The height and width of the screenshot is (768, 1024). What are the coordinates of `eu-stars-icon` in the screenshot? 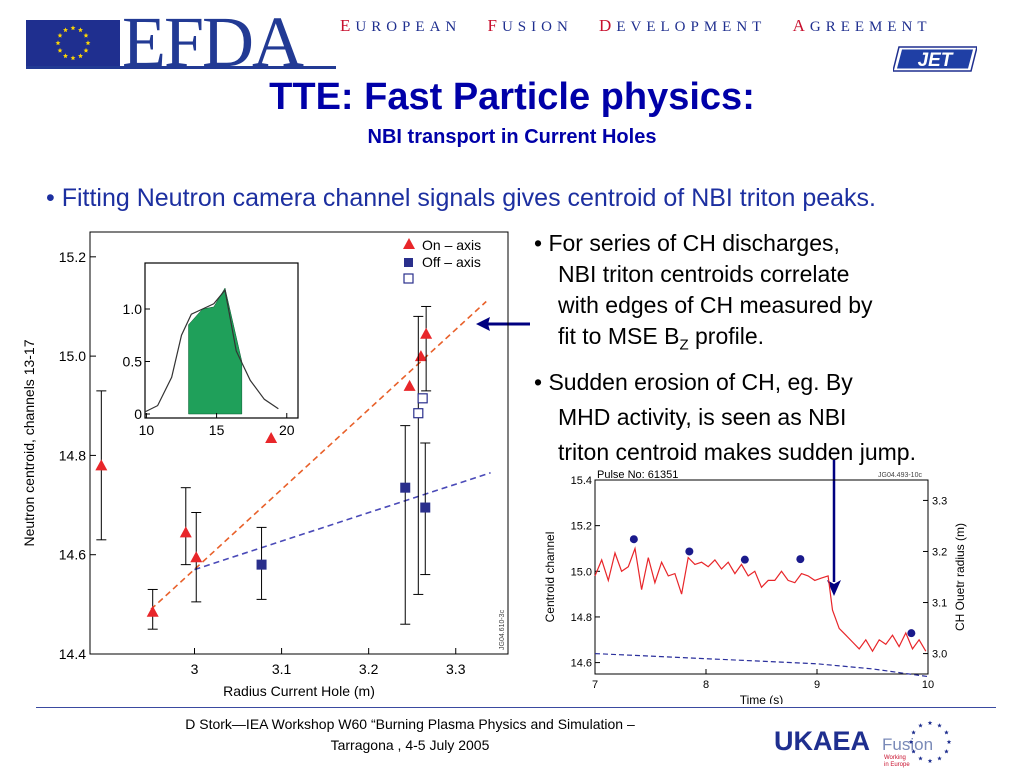 It's located at (73, 43).